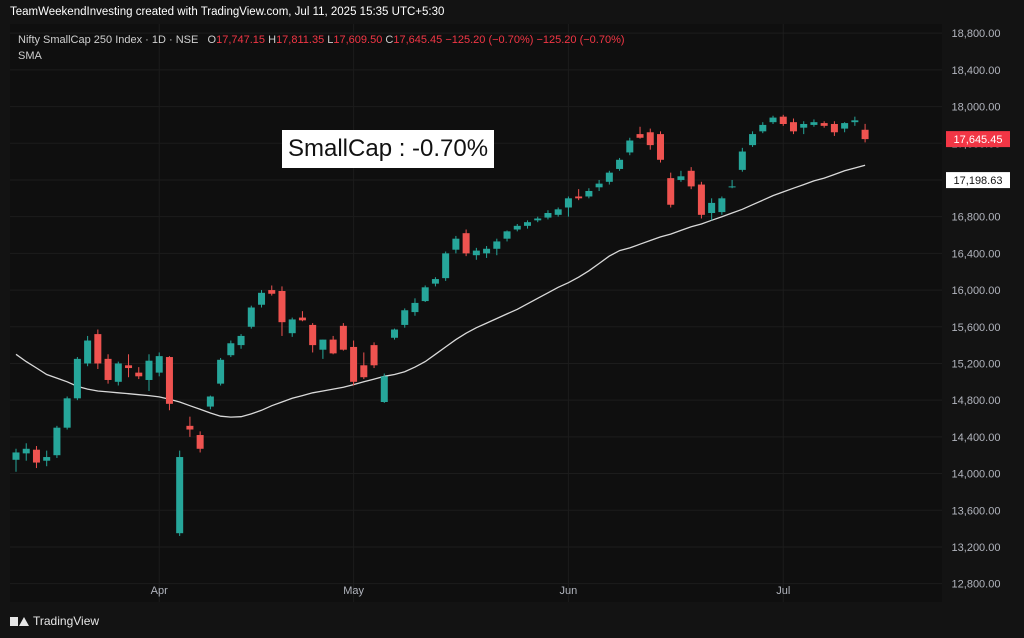  Describe the element at coordinates (108, 40) in the screenshot. I see `symbol-name: Nifty SmallCap 250 Index · 1D · NSE` at that location.